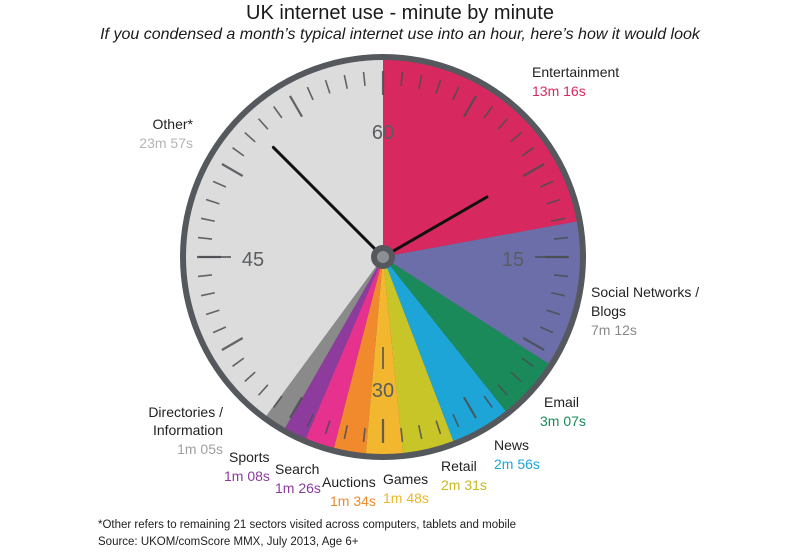  What do you see at coordinates (349, 482) in the screenshot?
I see `label-auctions: Auctions` at bounding box center [349, 482].